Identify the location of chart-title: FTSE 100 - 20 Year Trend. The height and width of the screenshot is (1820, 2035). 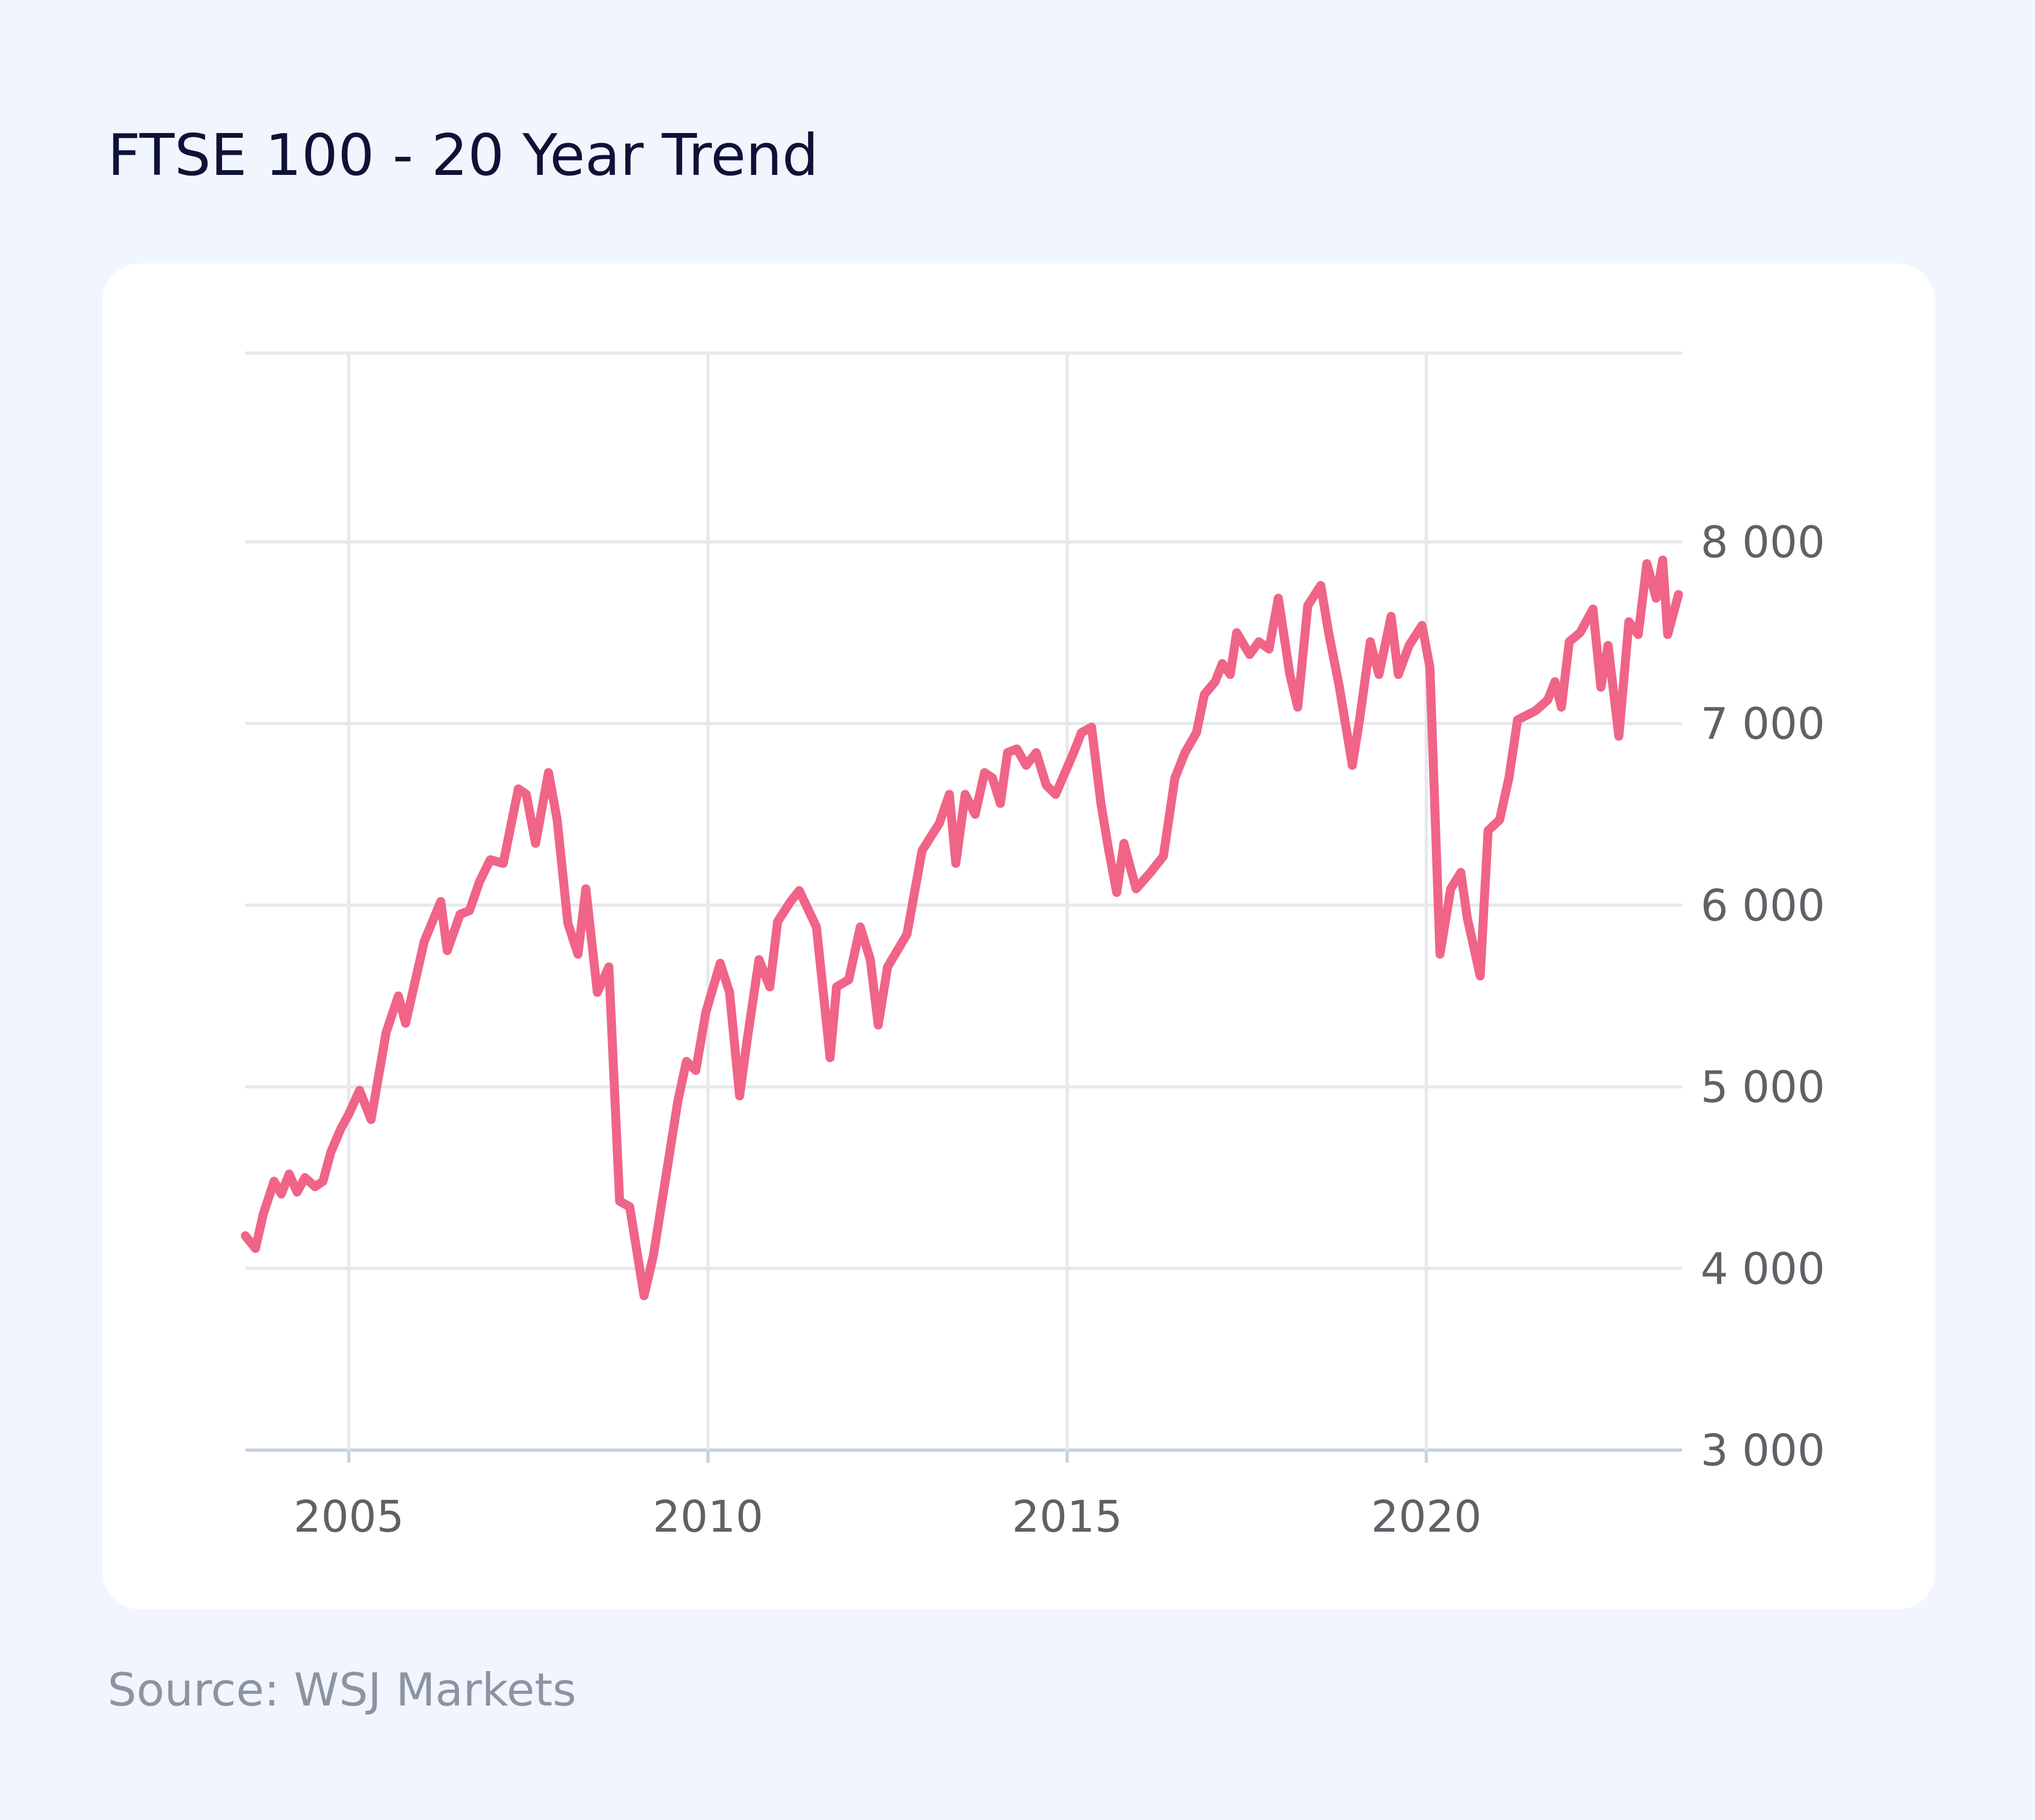
(463, 155).